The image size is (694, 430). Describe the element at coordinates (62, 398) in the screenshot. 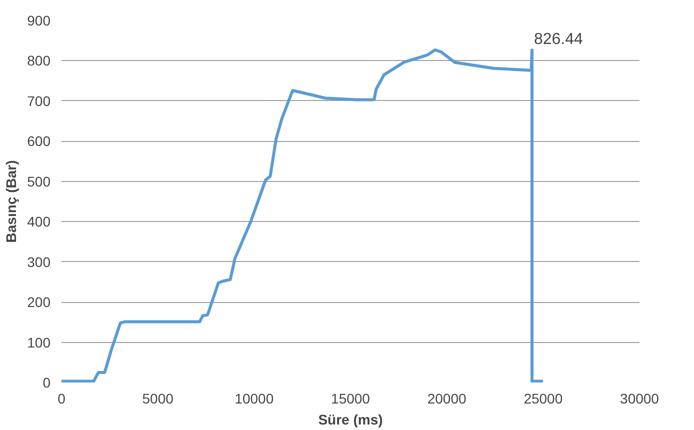

I see `x-tick-label: 0` at that location.